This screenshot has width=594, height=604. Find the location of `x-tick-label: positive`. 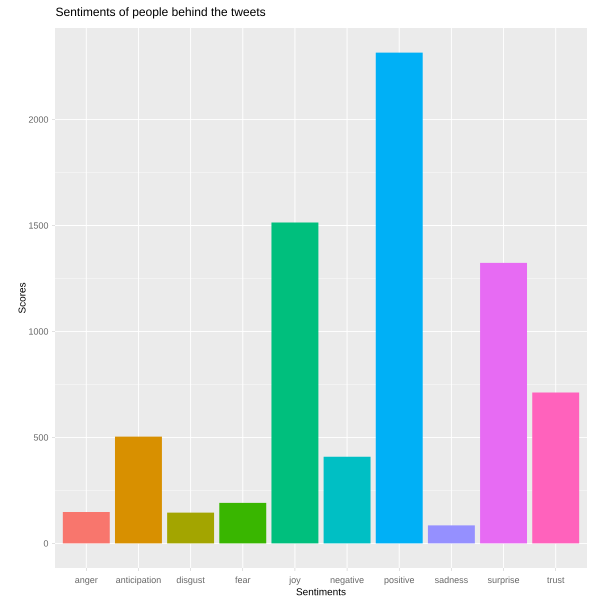

x-tick-label: positive is located at coordinates (399, 580).